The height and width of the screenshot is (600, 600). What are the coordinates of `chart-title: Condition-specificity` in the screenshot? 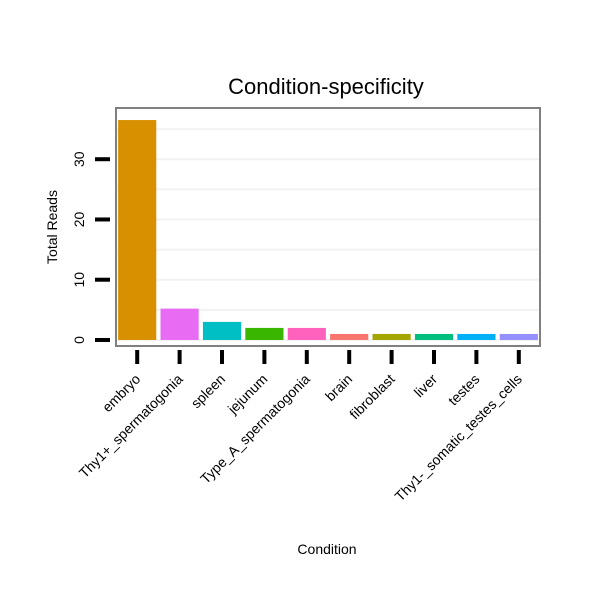 It's located at (326, 86).